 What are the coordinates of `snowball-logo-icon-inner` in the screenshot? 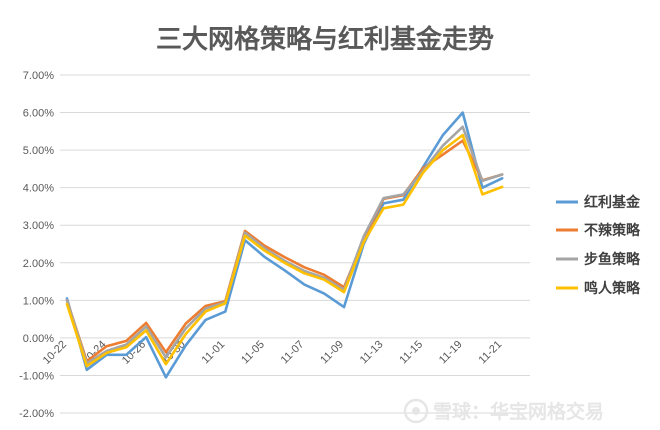 It's located at (416, 411).